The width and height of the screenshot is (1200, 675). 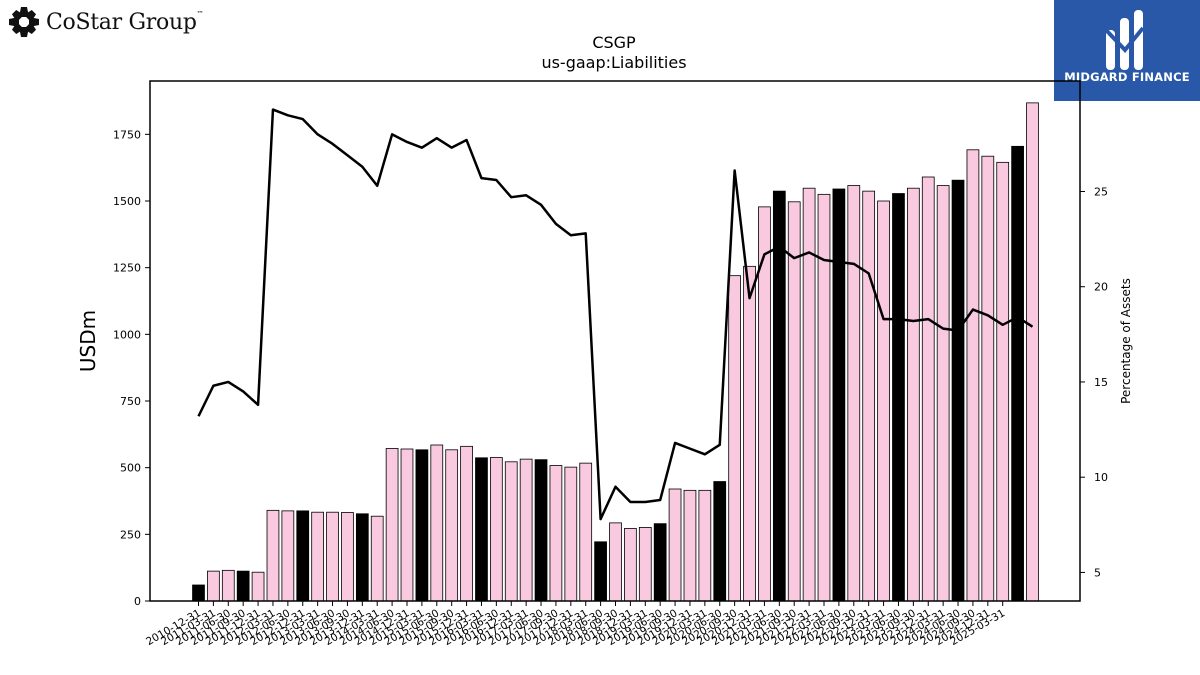 I want to click on chart-subtitle: us-gaap:Liabilities, so click(x=613, y=62).